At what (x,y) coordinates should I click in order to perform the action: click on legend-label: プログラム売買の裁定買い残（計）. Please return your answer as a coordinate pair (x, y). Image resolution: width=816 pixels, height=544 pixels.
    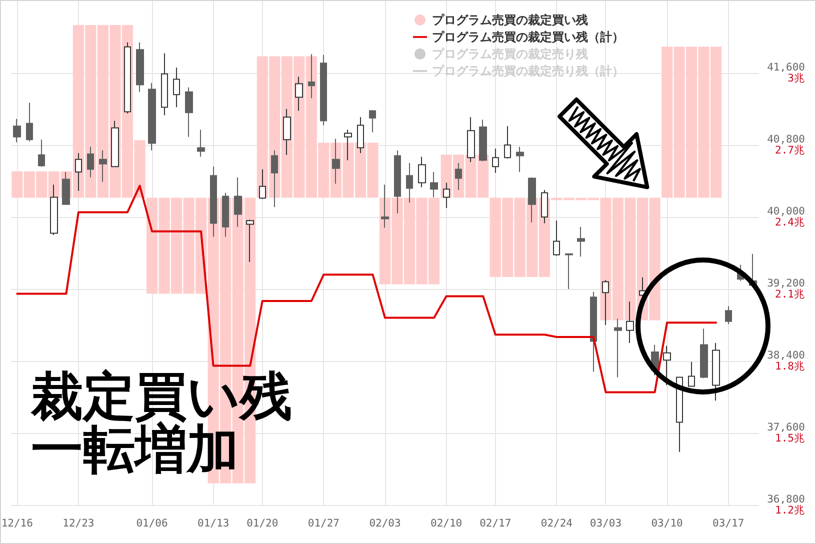
    Looking at the image, I should click on (528, 37).